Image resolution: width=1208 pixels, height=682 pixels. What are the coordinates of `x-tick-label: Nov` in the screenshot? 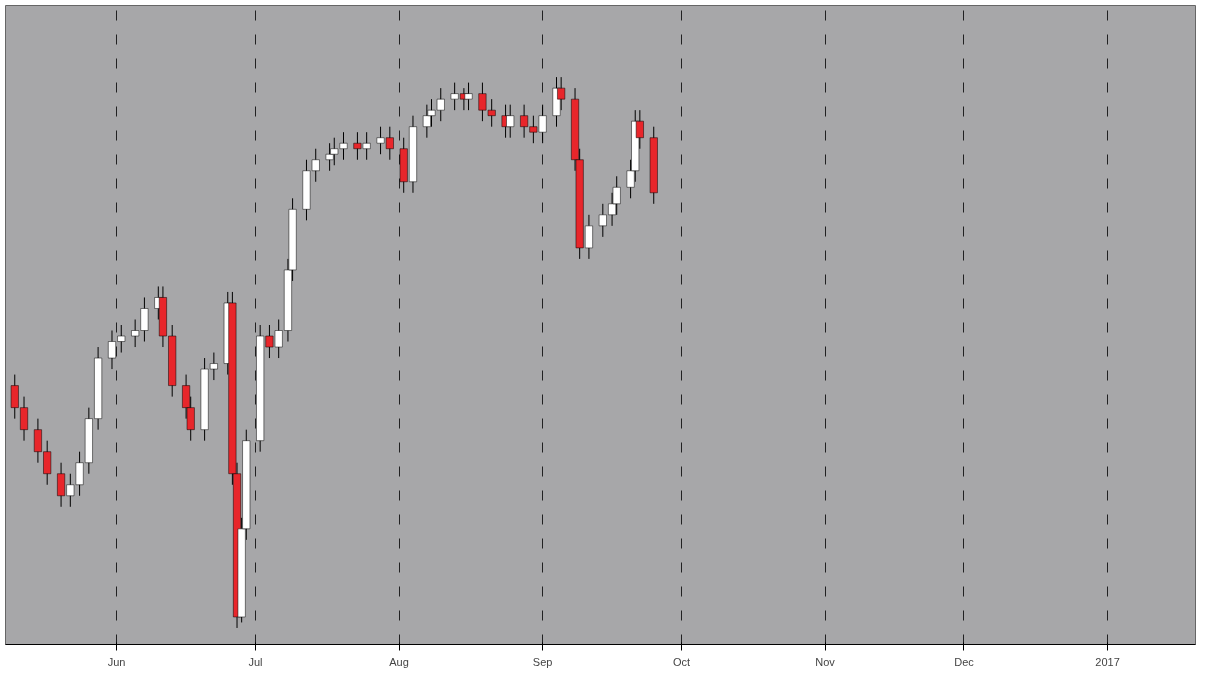 It's located at (825, 661).